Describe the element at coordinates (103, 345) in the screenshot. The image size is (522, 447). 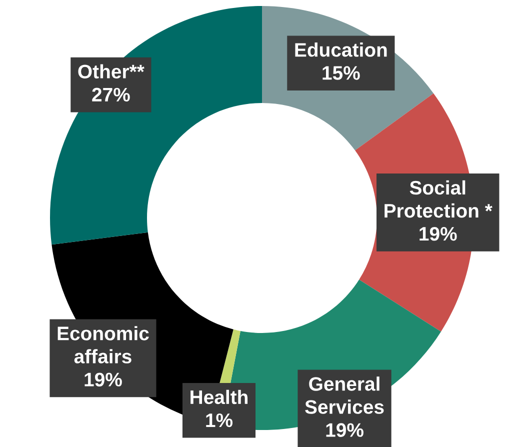
I see `slice-label: Economic affairs` at that location.